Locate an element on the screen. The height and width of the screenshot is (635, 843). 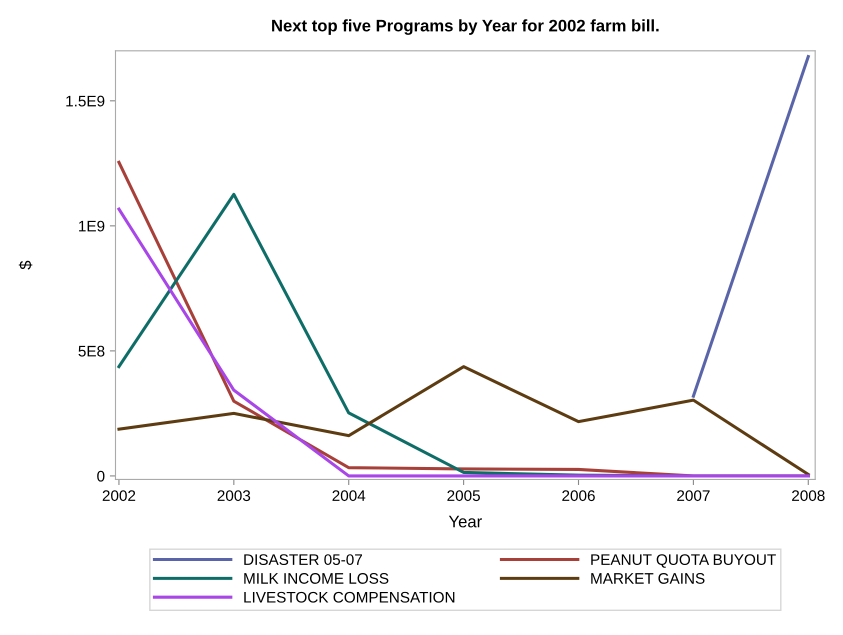
legend-label: MILK INCOME LOSS is located at coordinates (316, 578).